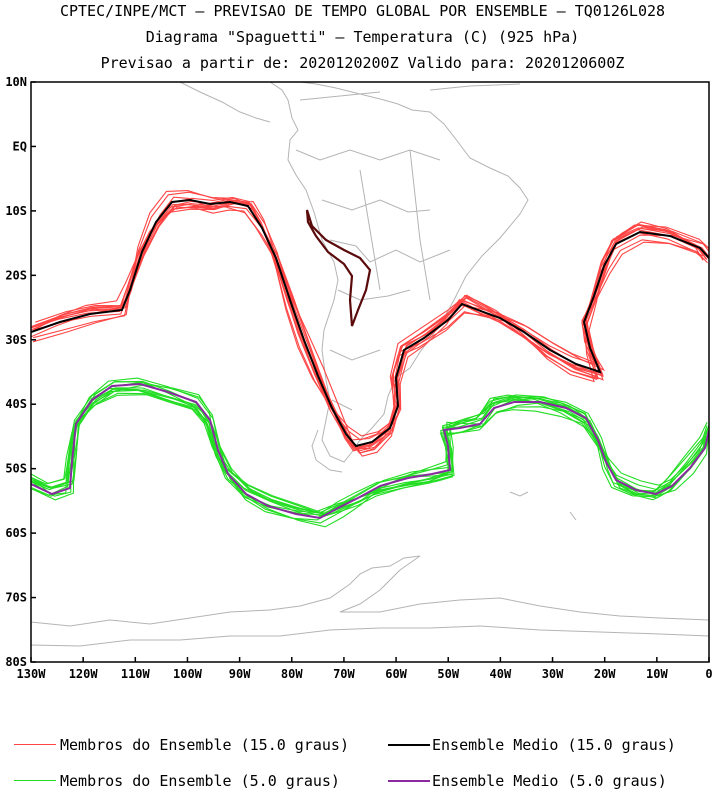  Describe the element at coordinates (350, 102) in the screenshot. I see `central-america-coastline` at that location.